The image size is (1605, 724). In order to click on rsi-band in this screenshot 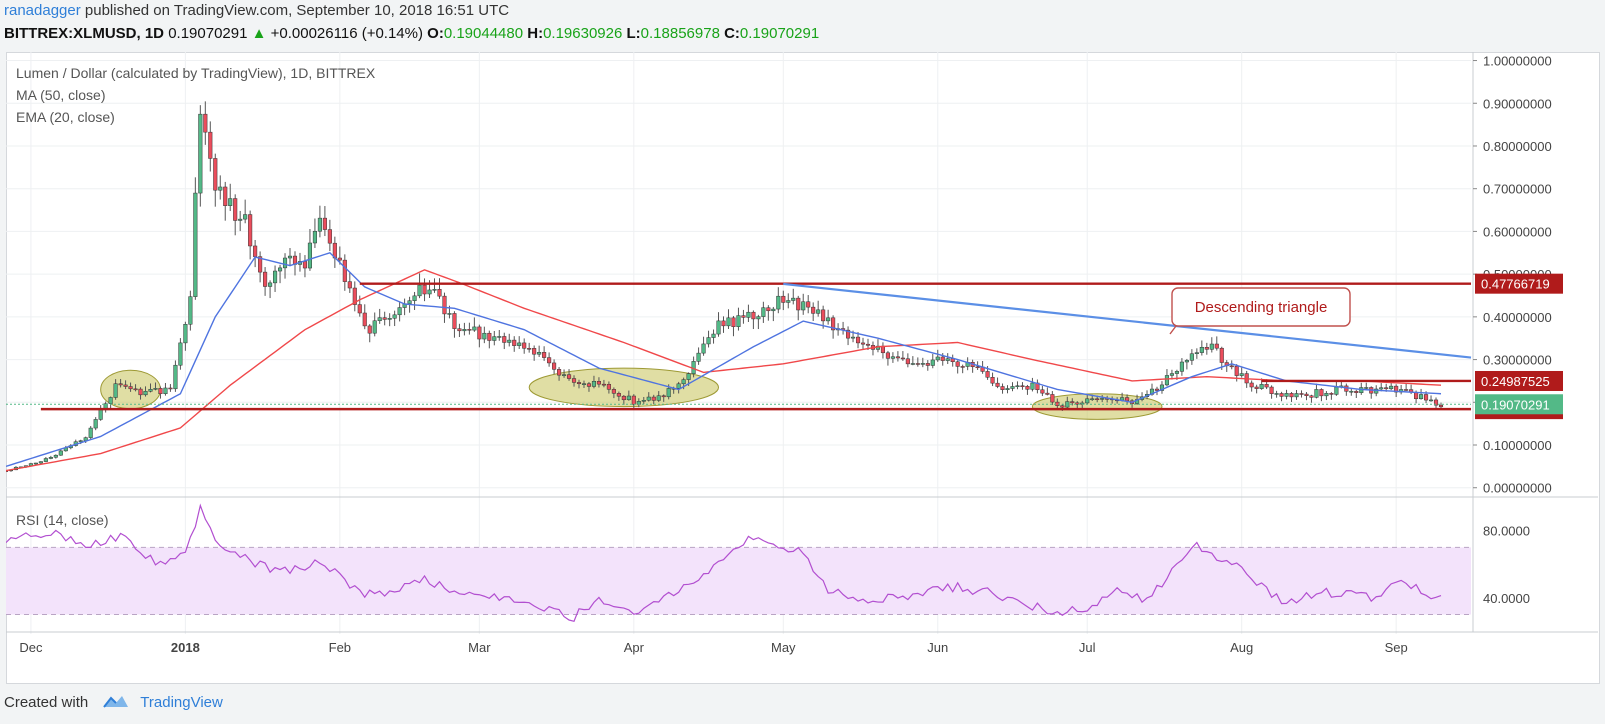, I will do `click(738, 581)`.